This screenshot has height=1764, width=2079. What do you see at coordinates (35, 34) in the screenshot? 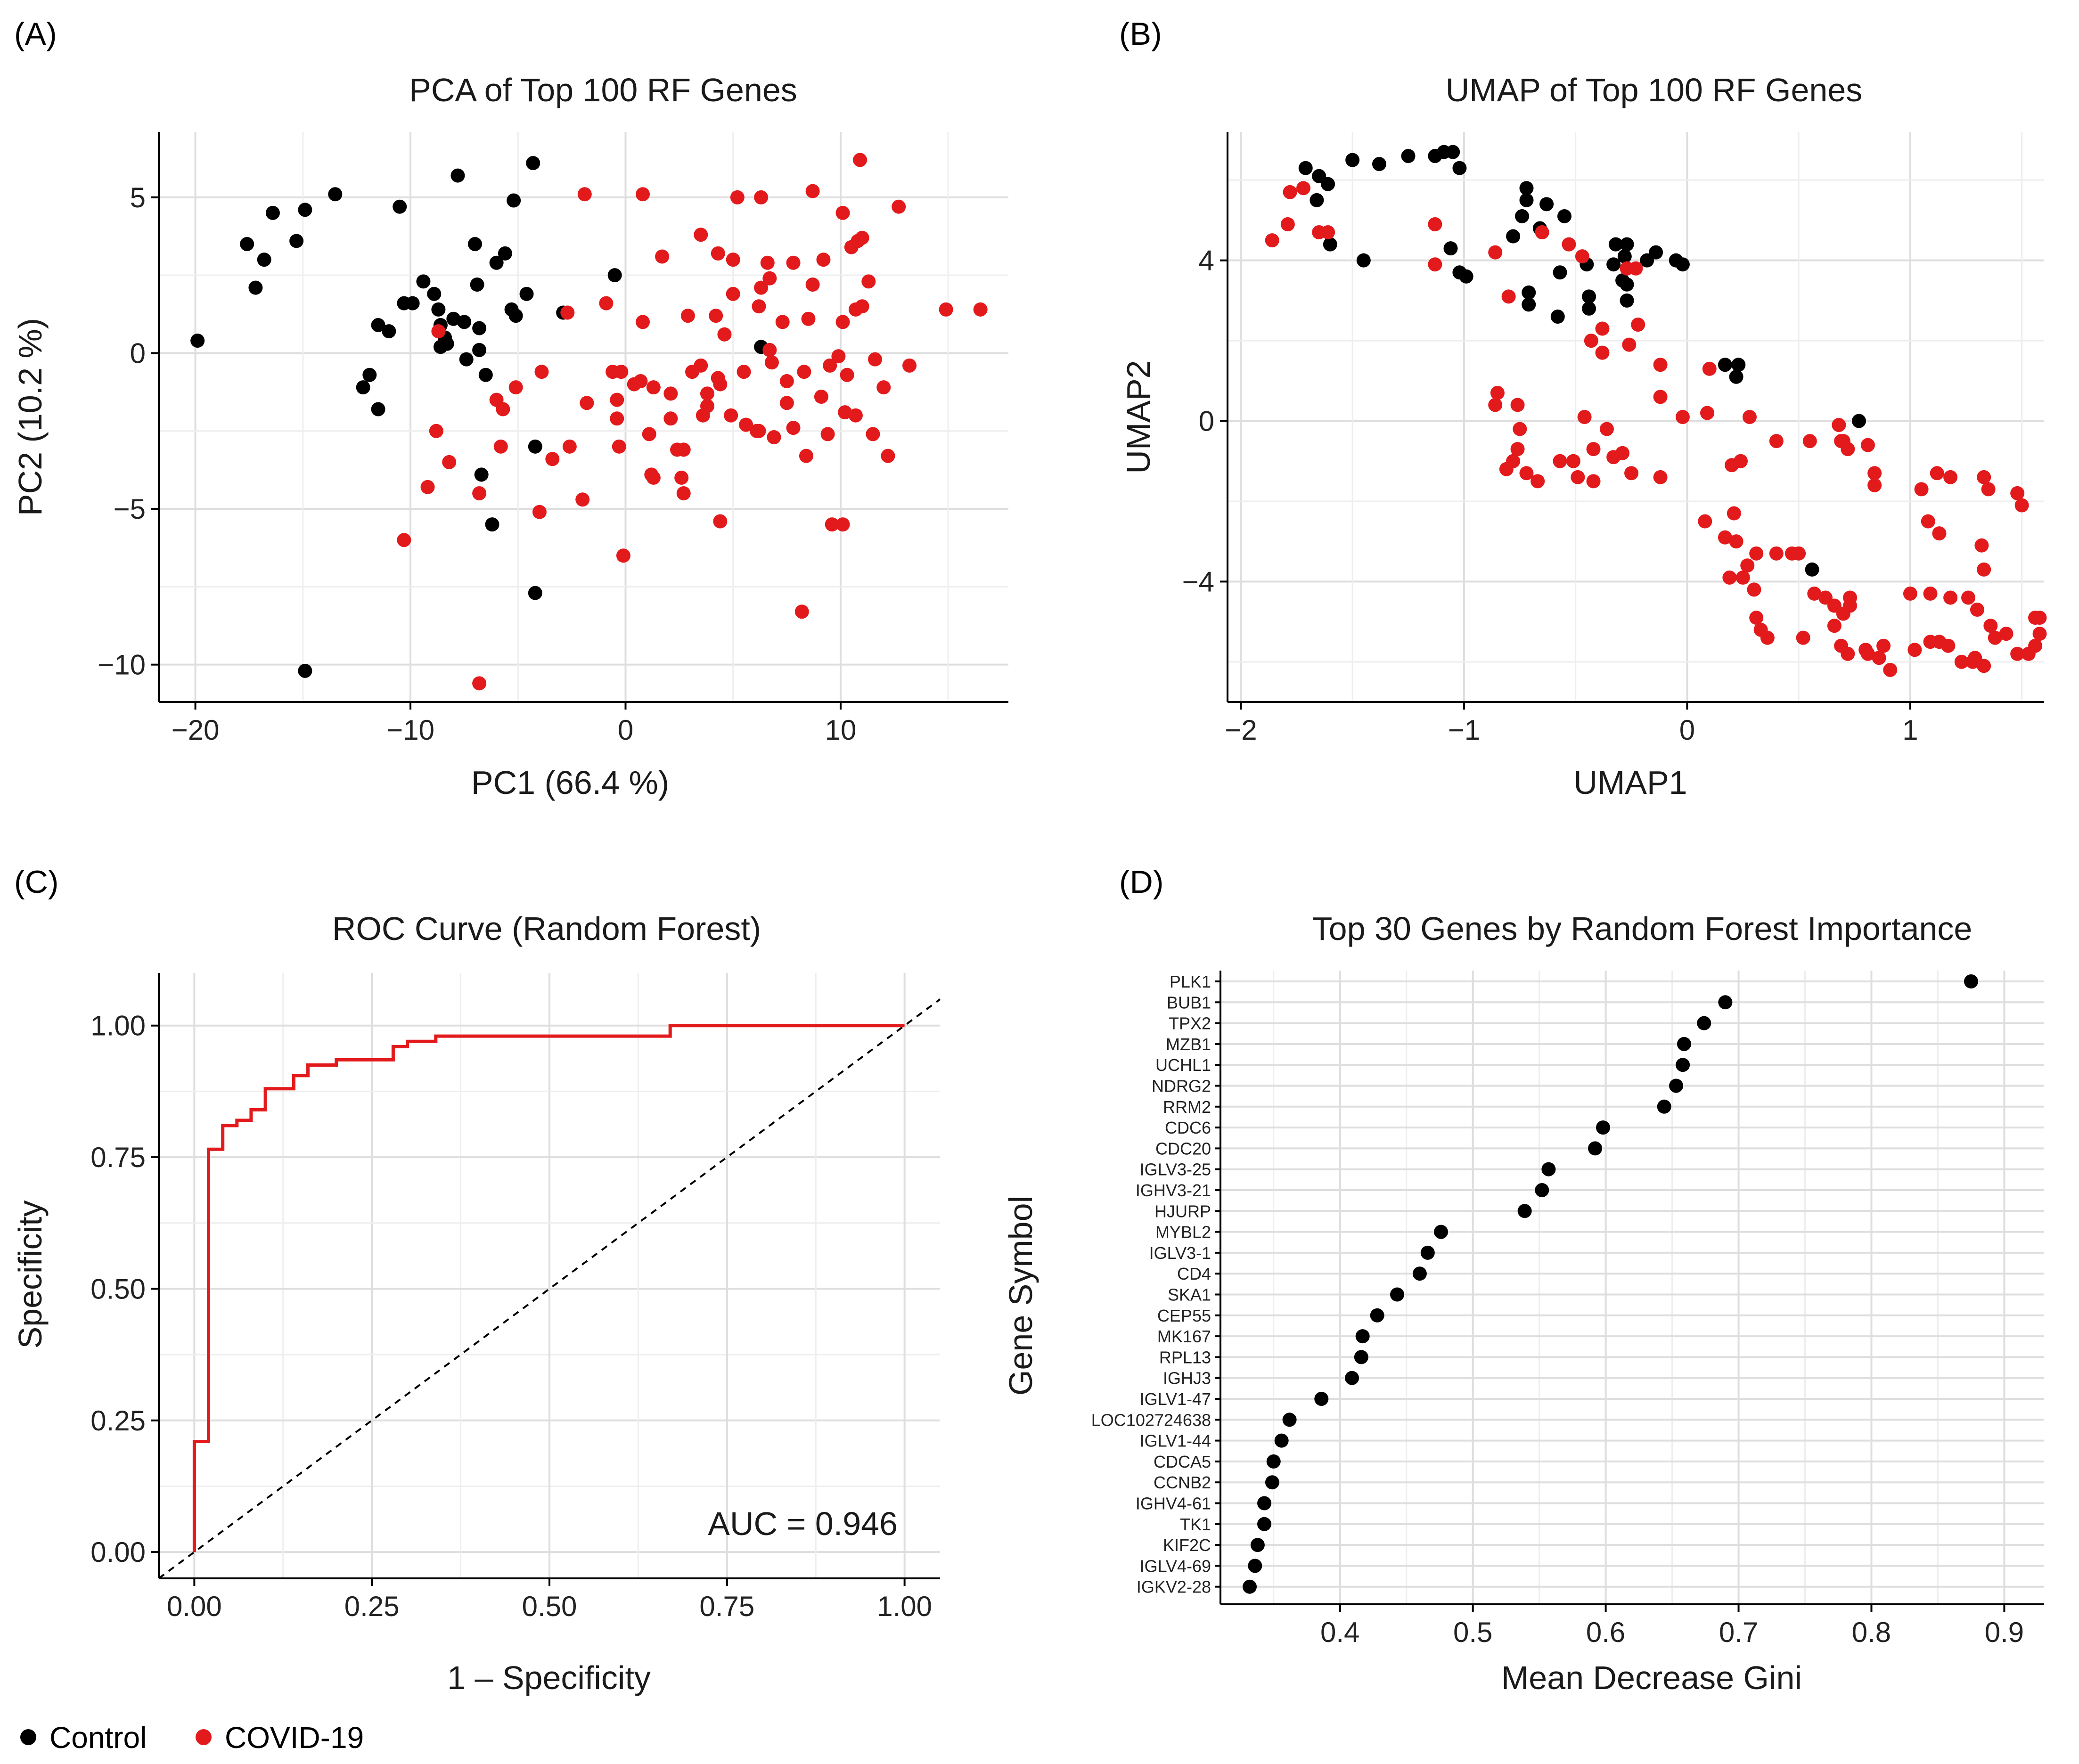
I see `panel-a-label: (A)` at bounding box center [35, 34].